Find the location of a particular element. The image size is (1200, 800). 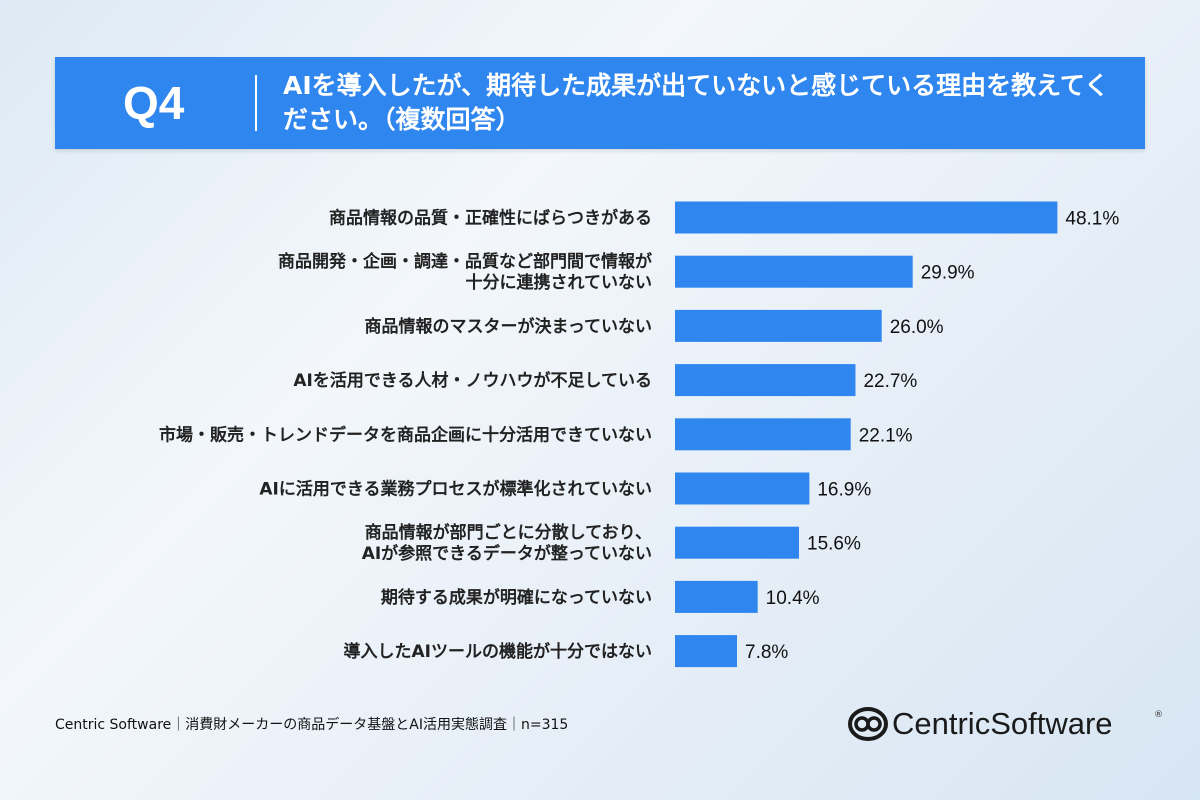

category-label-6: AIに活用できる業務プロセスが標準化されていない is located at coordinates (455, 489).